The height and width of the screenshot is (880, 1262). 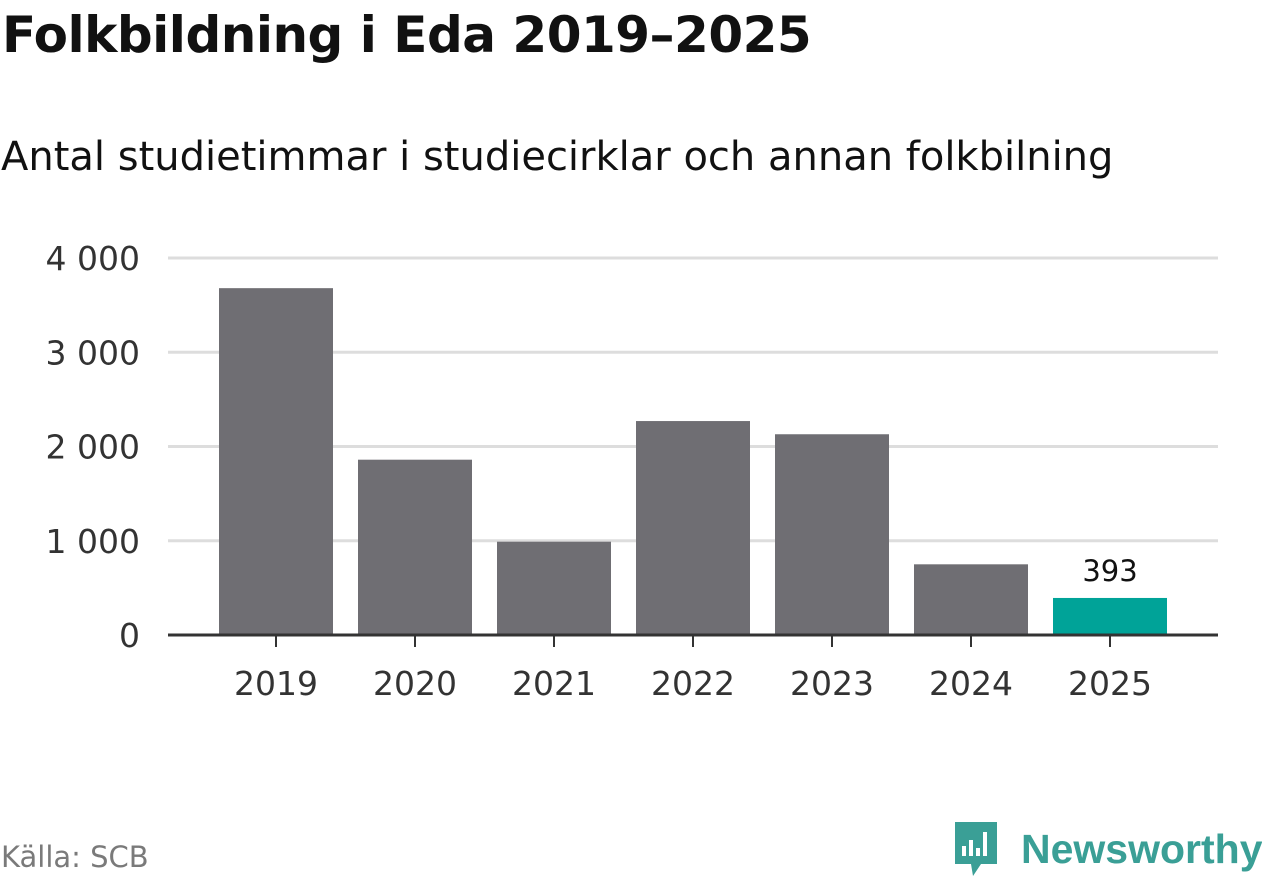 I want to click on data-labels: 393, so click(x=1109, y=571).